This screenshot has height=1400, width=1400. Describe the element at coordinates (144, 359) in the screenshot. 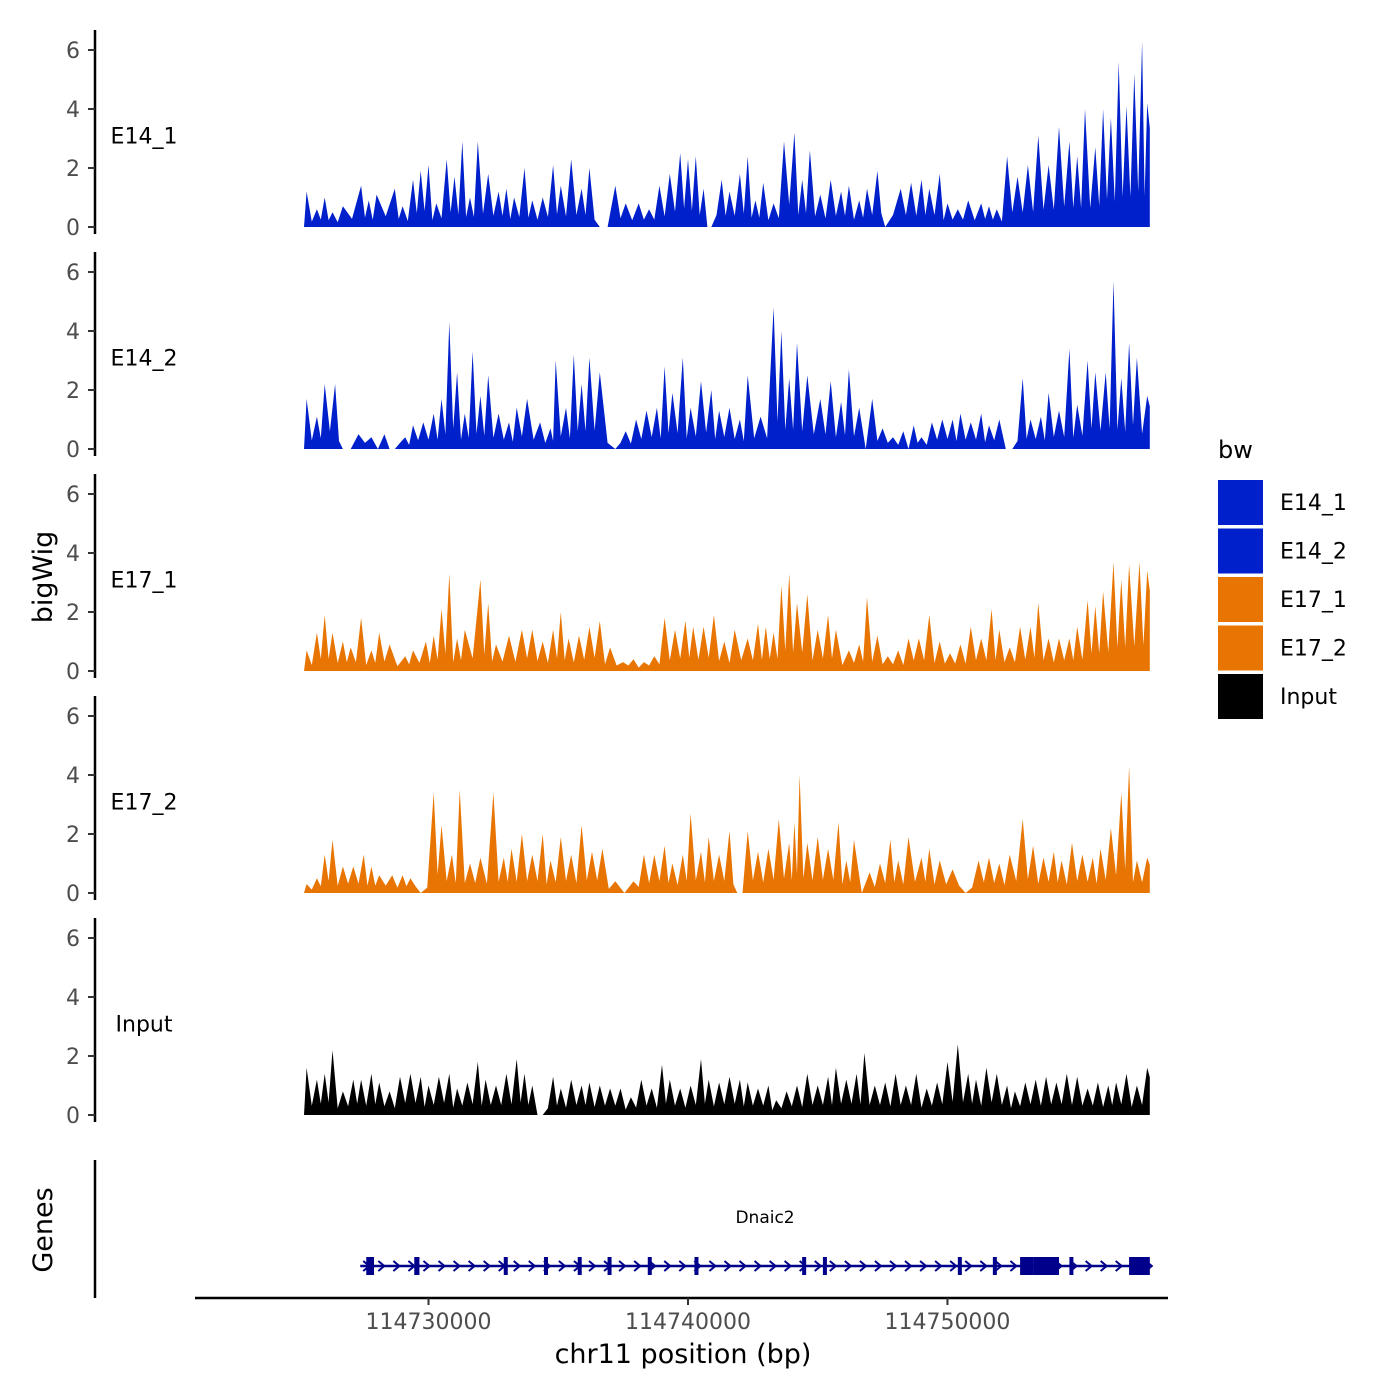

I see `track-label: E14_2` at that location.